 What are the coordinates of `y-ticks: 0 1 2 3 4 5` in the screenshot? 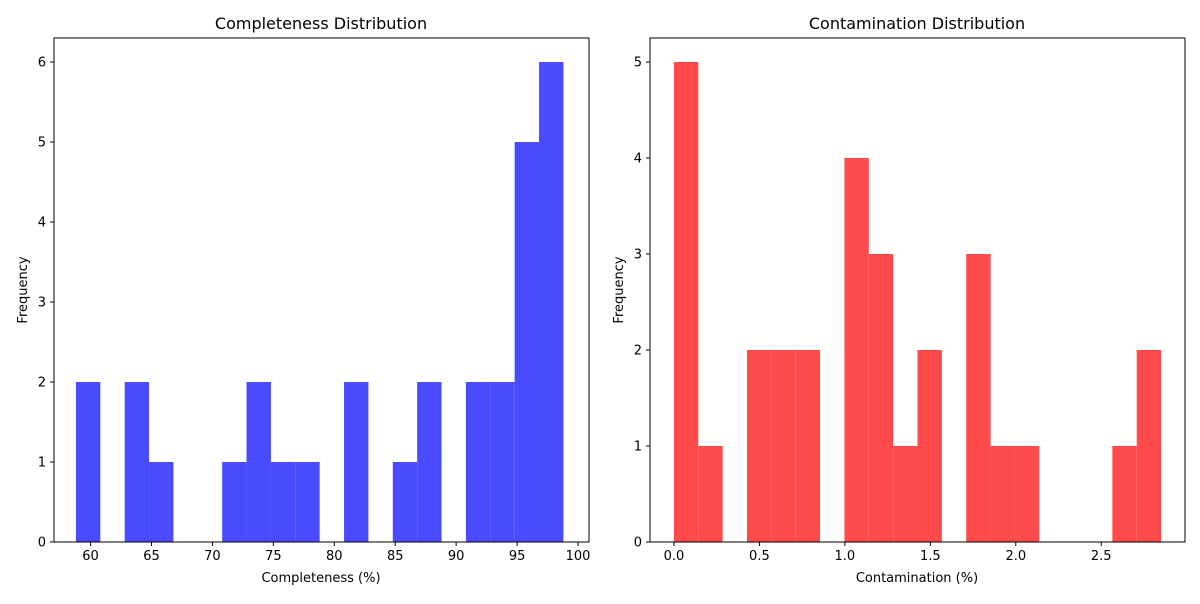 It's located at (642, 303).